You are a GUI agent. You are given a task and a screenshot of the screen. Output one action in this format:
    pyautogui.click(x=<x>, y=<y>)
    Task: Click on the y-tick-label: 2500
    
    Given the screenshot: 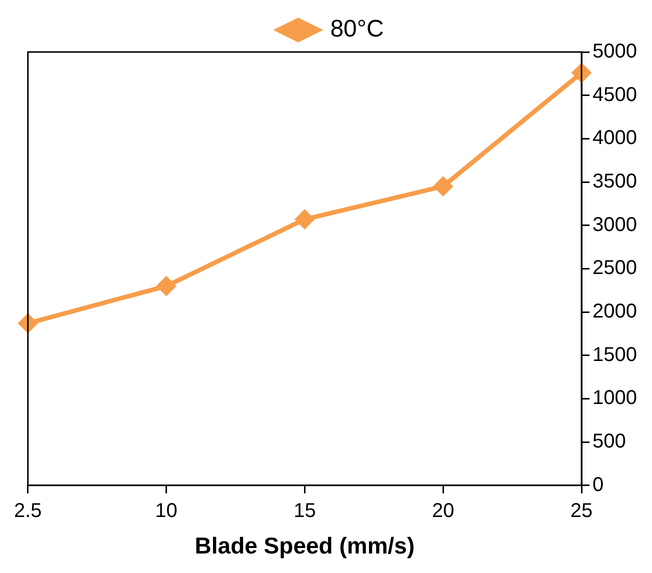 What is the action you would take?
    pyautogui.click(x=615, y=268)
    